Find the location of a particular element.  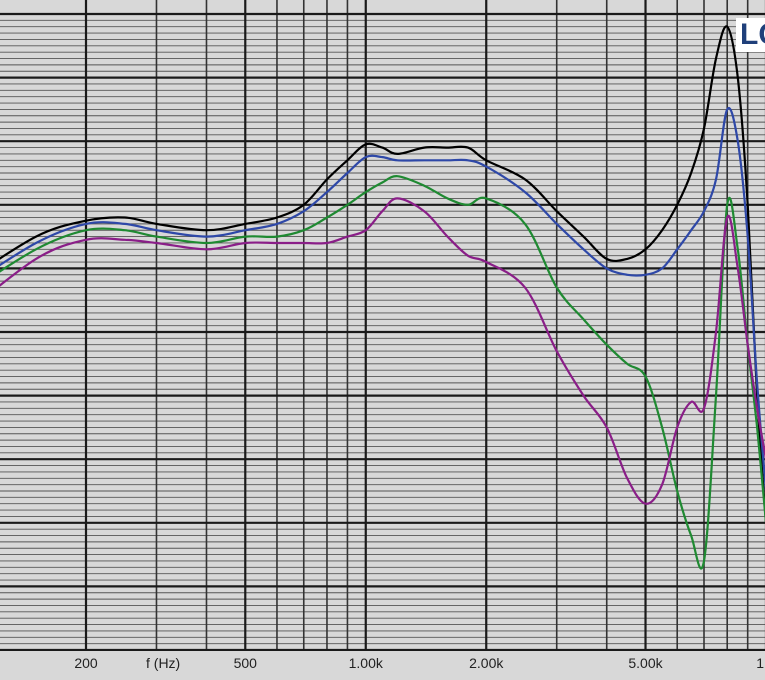

x-axis-band is located at coordinates (382, 665).